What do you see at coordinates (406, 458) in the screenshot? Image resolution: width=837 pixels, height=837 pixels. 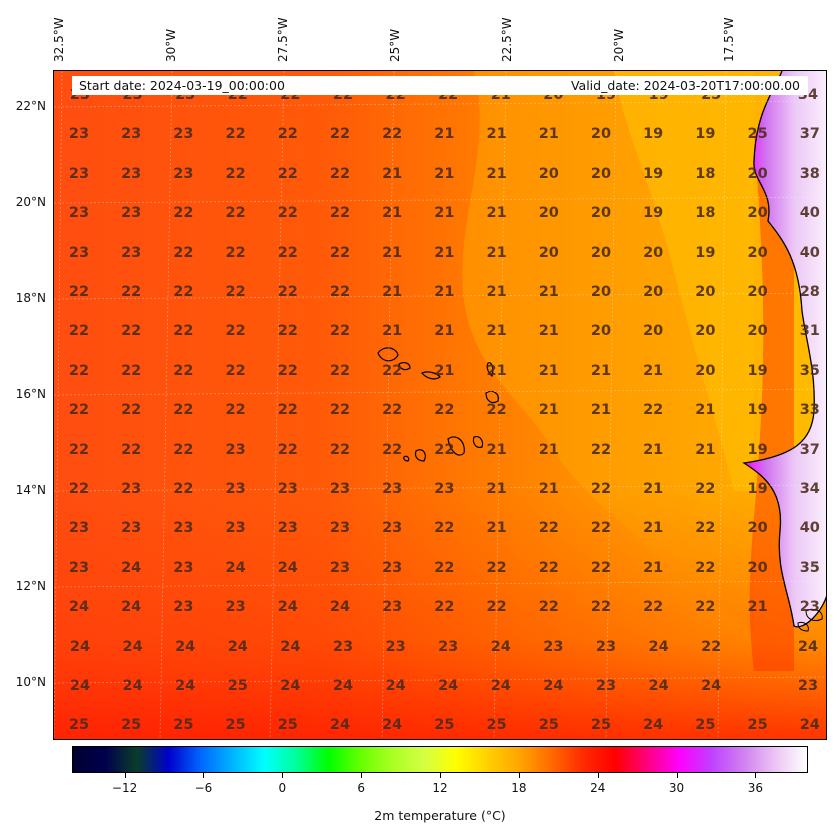 I see `island-brava` at bounding box center [406, 458].